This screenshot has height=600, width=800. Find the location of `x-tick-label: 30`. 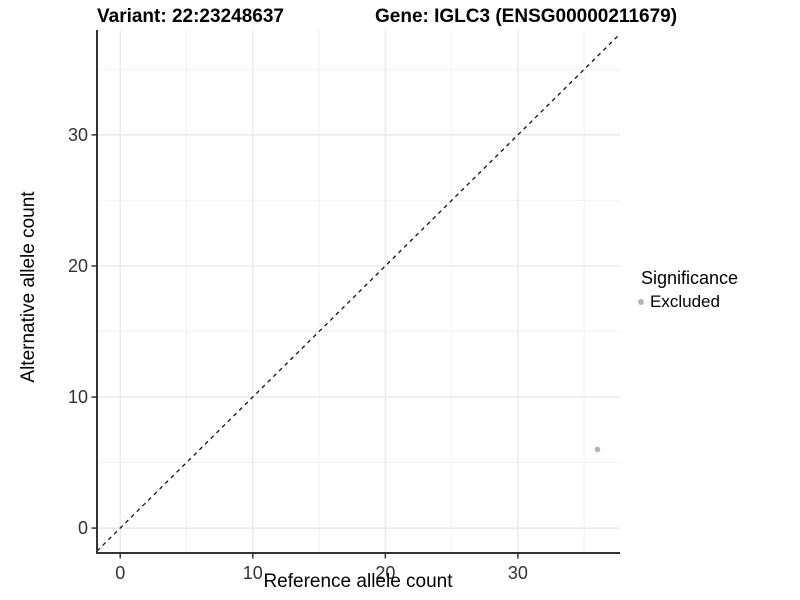

x-tick-label: 30 is located at coordinates (518, 573).